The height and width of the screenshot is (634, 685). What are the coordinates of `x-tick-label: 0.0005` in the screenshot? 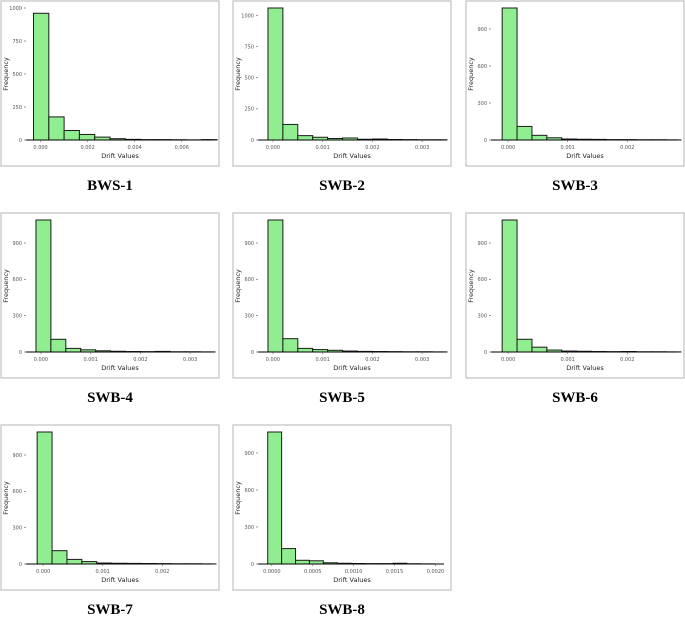 It's located at (313, 572).